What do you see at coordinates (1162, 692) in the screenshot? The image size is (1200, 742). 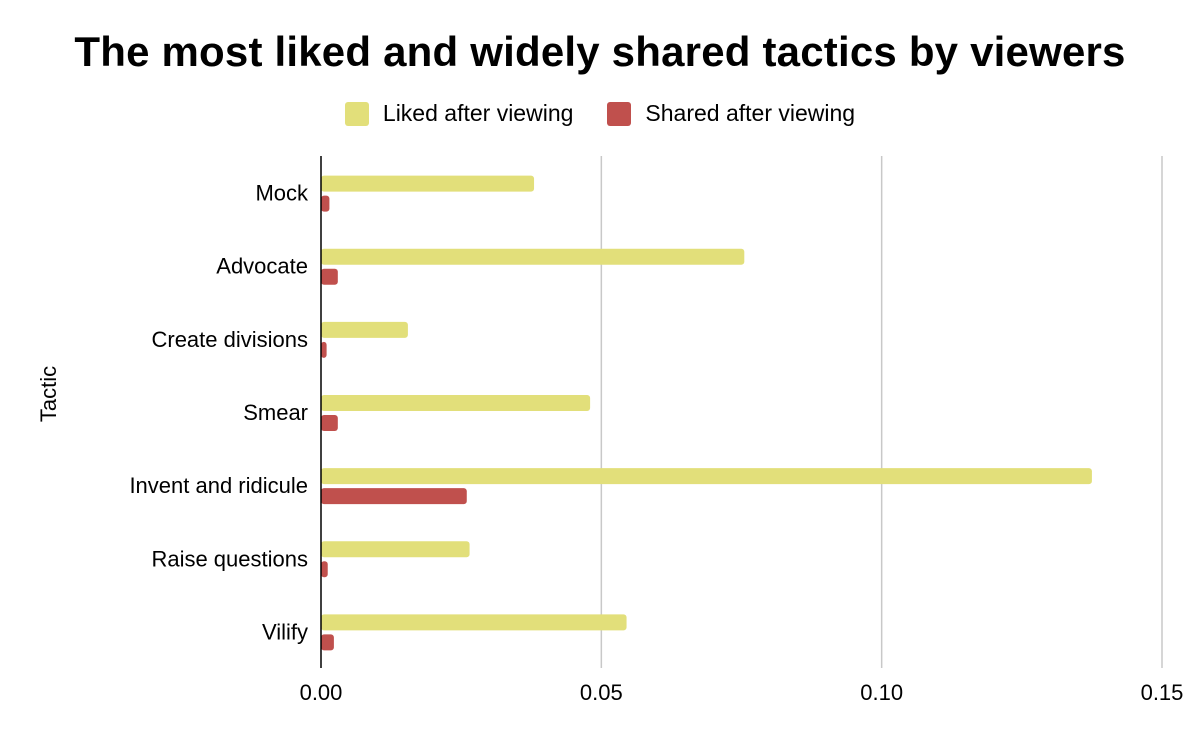 I see `x-tick-label-3: 0.15` at bounding box center [1162, 692].